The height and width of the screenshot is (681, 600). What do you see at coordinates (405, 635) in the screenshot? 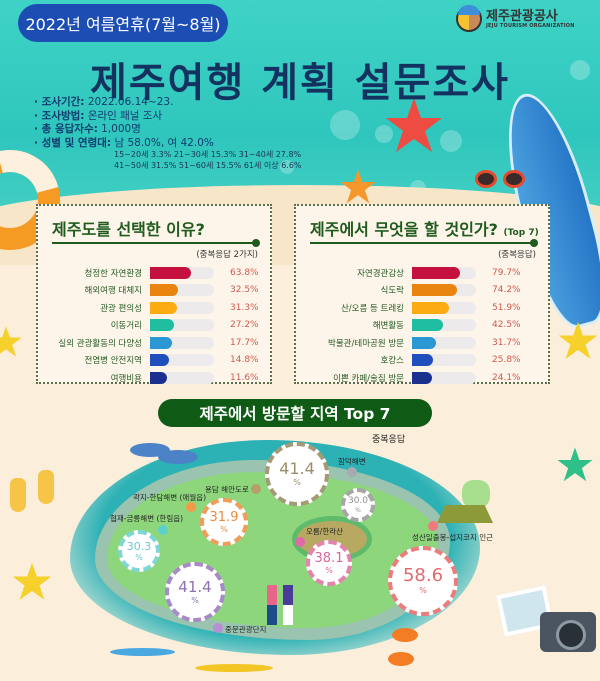
I see `tube-icon` at bounding box center [405, 635].